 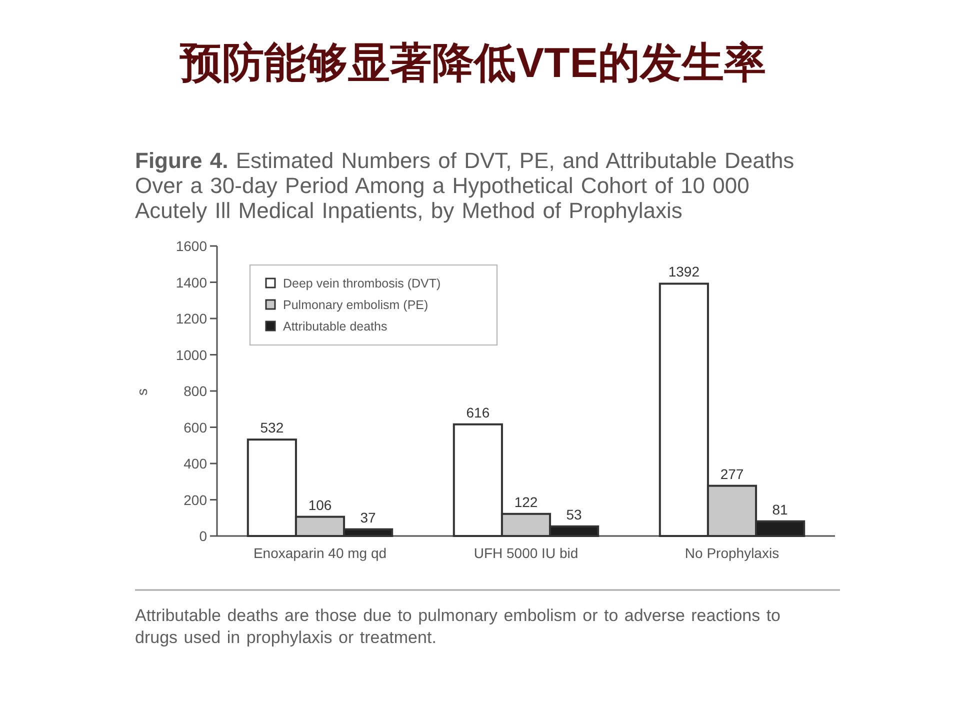 I want to click on y-tick-label: 200, so click(x=195, y=500).